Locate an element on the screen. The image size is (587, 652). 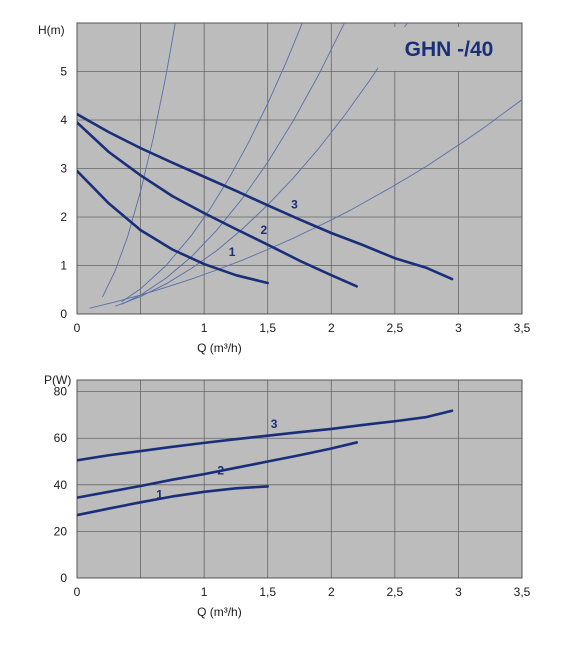
y-tick-label: 5 is located at coordinates (63, 72).